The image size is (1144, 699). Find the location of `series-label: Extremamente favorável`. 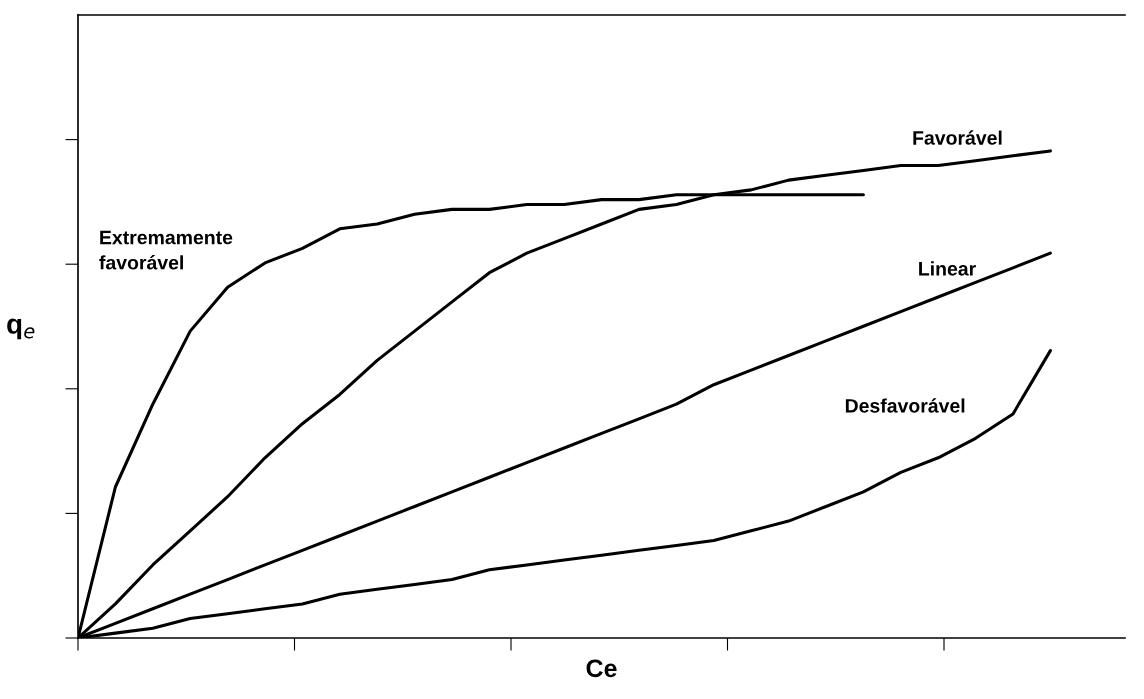

series-label: Extremamente favorável is located at coordinates (166, 250).